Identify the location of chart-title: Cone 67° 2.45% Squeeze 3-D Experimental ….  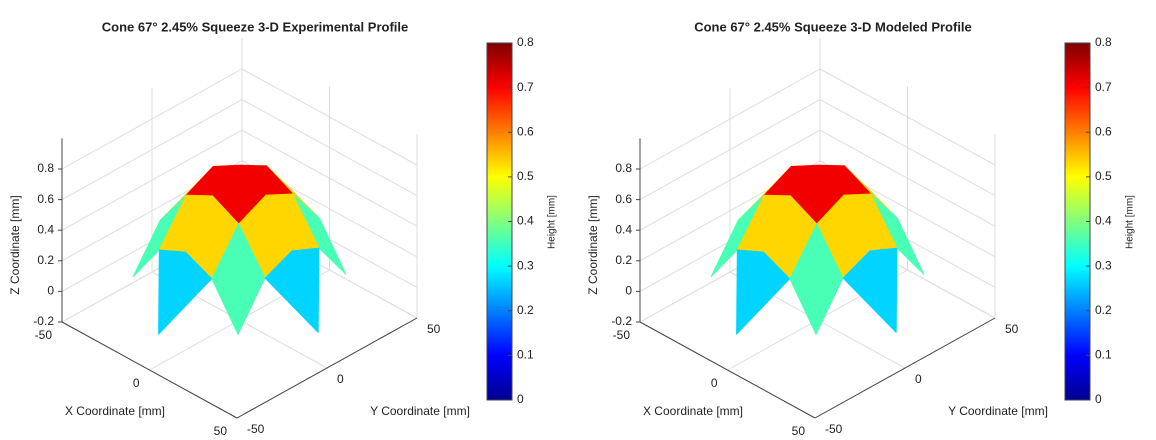
(255, 26).